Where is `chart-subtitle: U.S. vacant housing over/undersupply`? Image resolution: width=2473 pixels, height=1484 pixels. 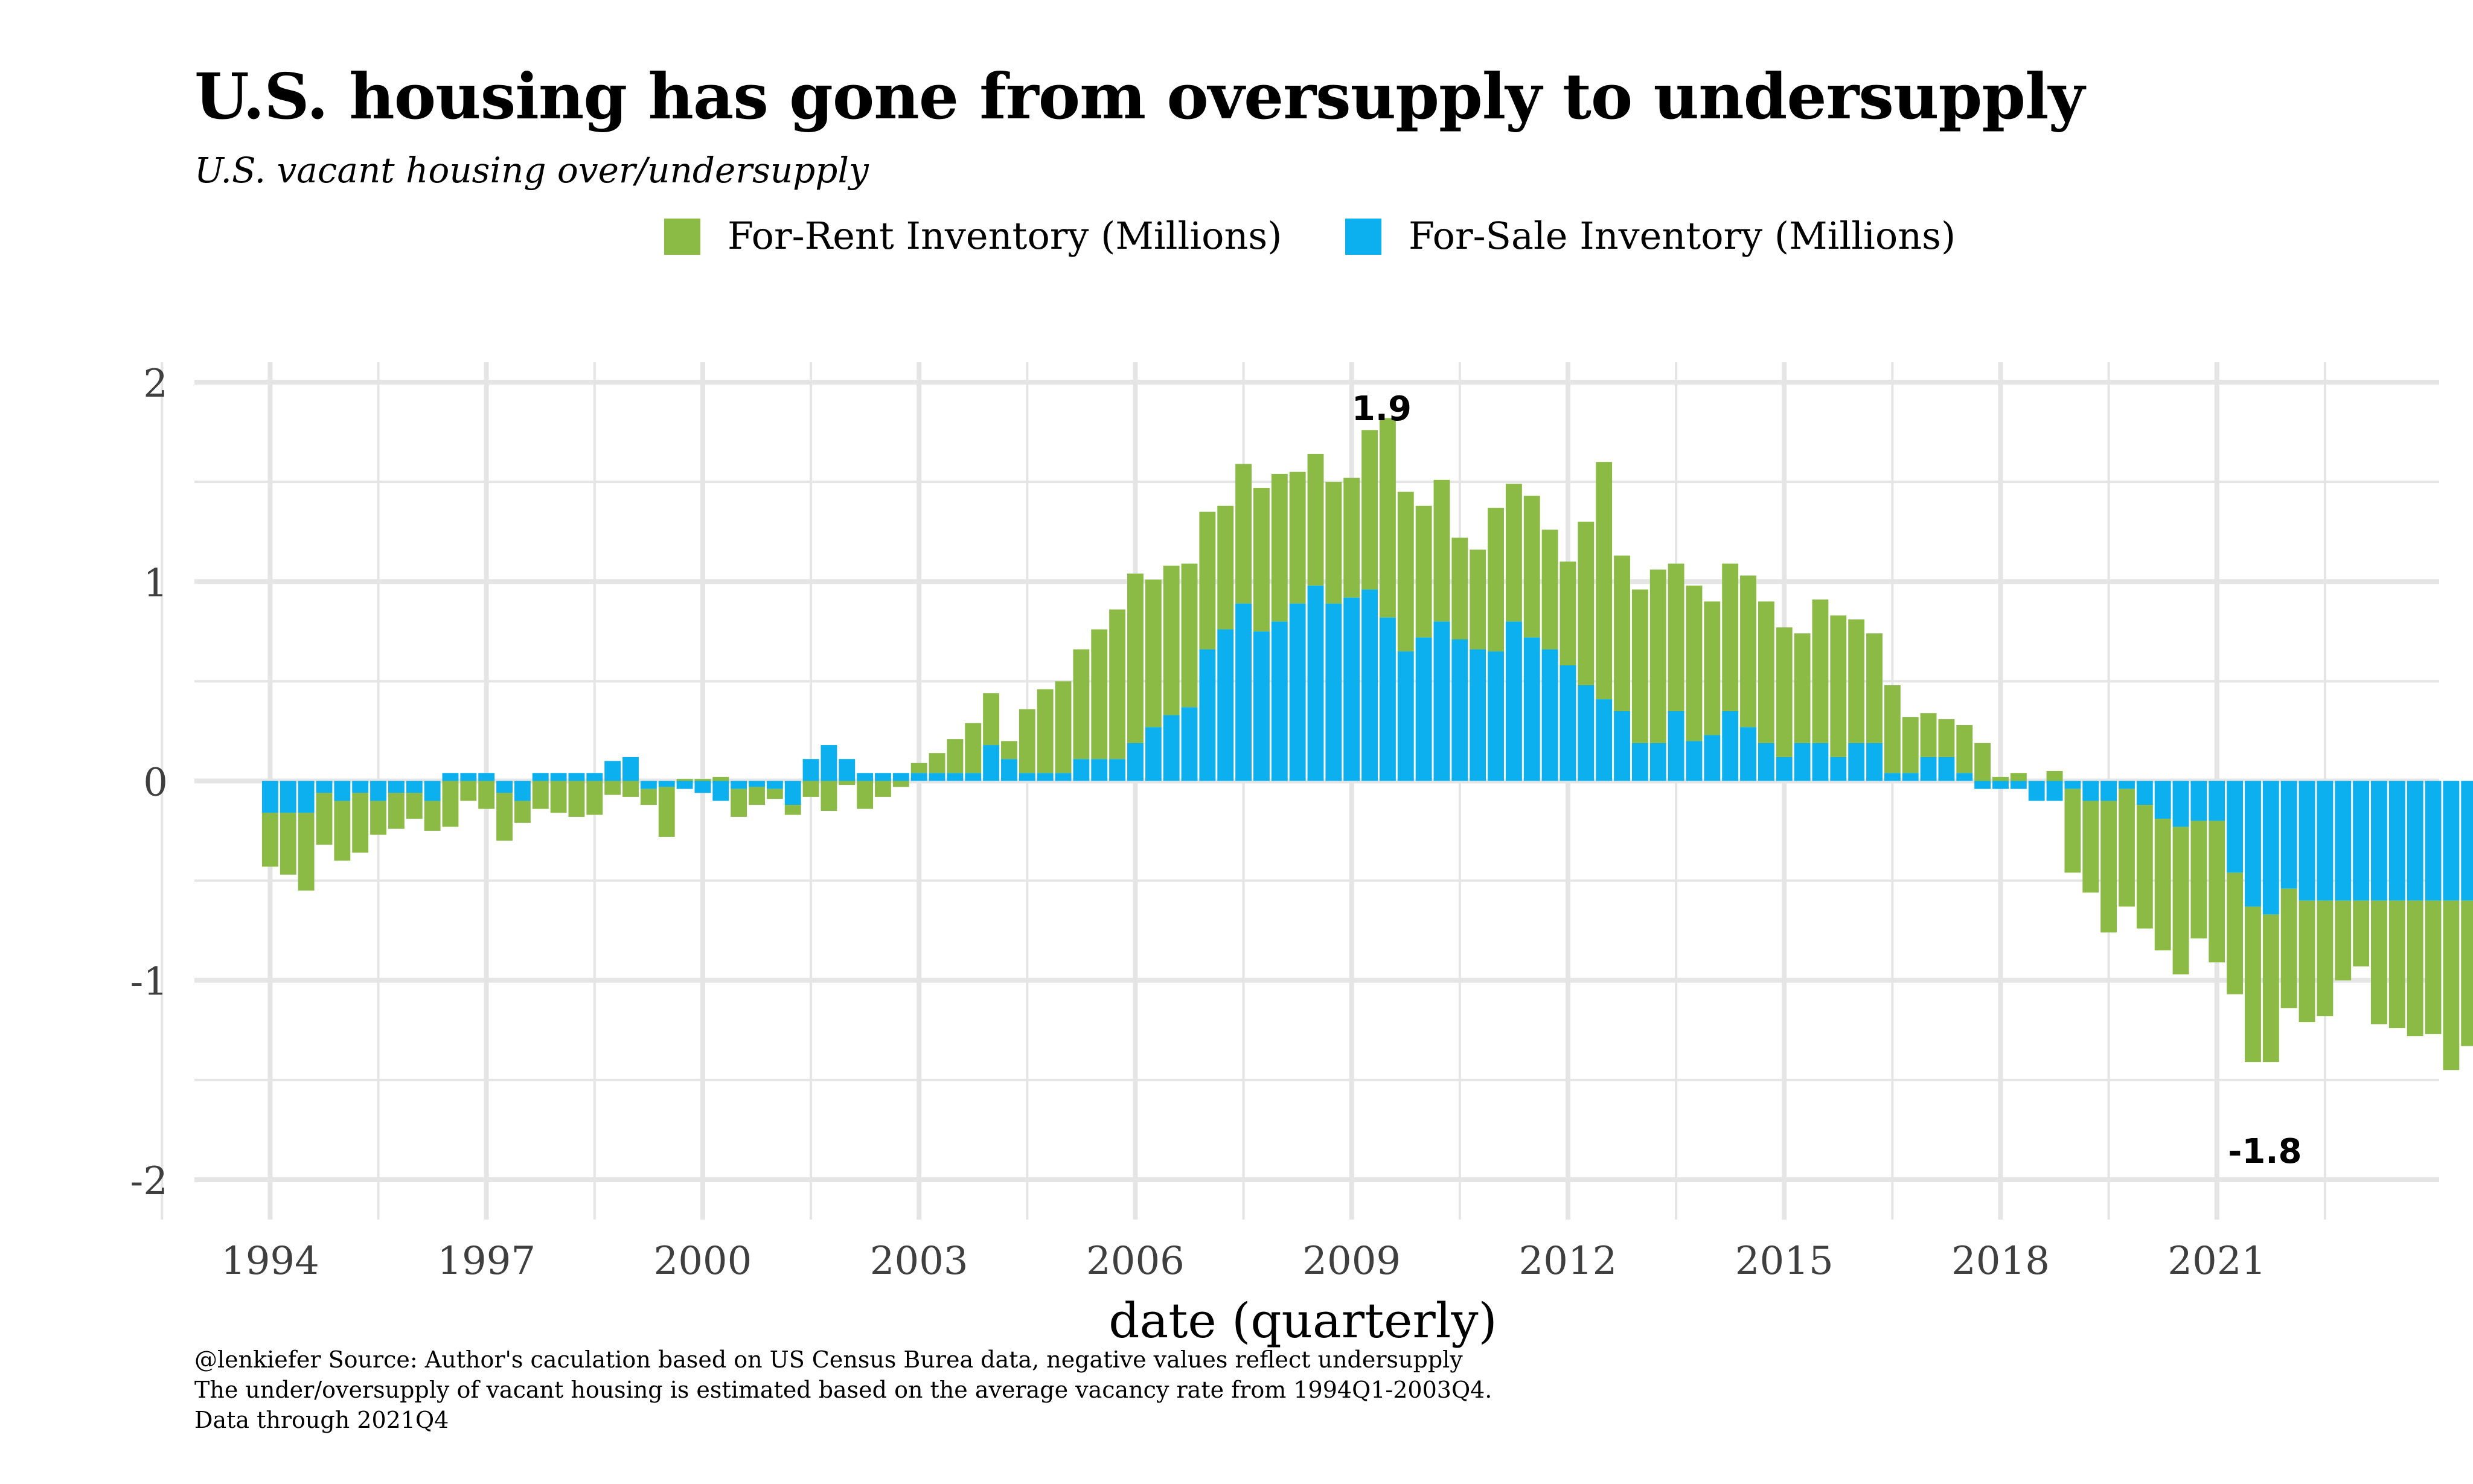
chart-subtitle: U.S. vacant housing over/undersupply is located at coordinates (531, 171).